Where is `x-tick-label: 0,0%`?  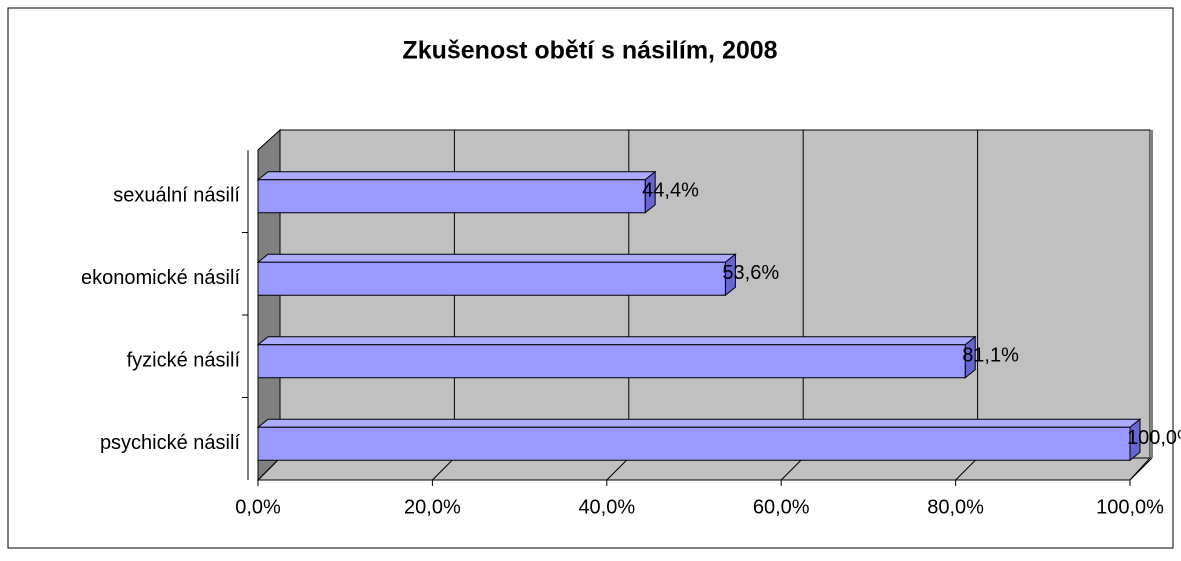
x-tick-label: 0,0% is located at coordinates (258, 507).